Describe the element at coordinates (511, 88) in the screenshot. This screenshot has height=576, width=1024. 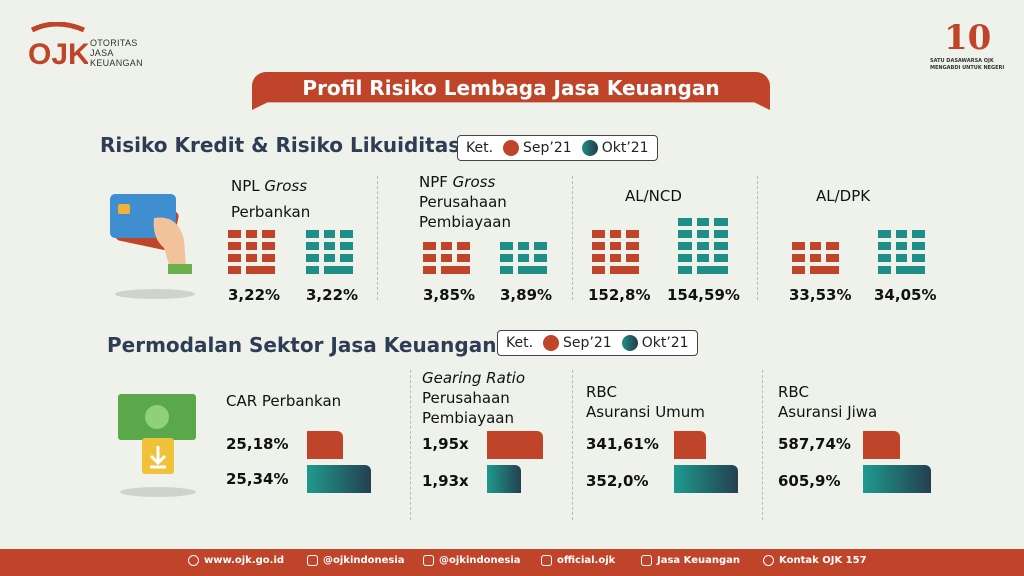
I see `page-title: Profil Risiko Lembaga Jasa Keuangan` at that location.